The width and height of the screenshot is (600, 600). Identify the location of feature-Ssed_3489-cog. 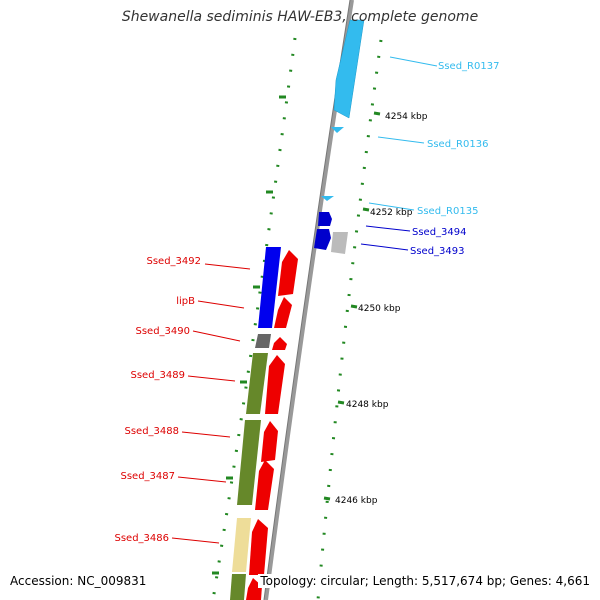
(257, 383).